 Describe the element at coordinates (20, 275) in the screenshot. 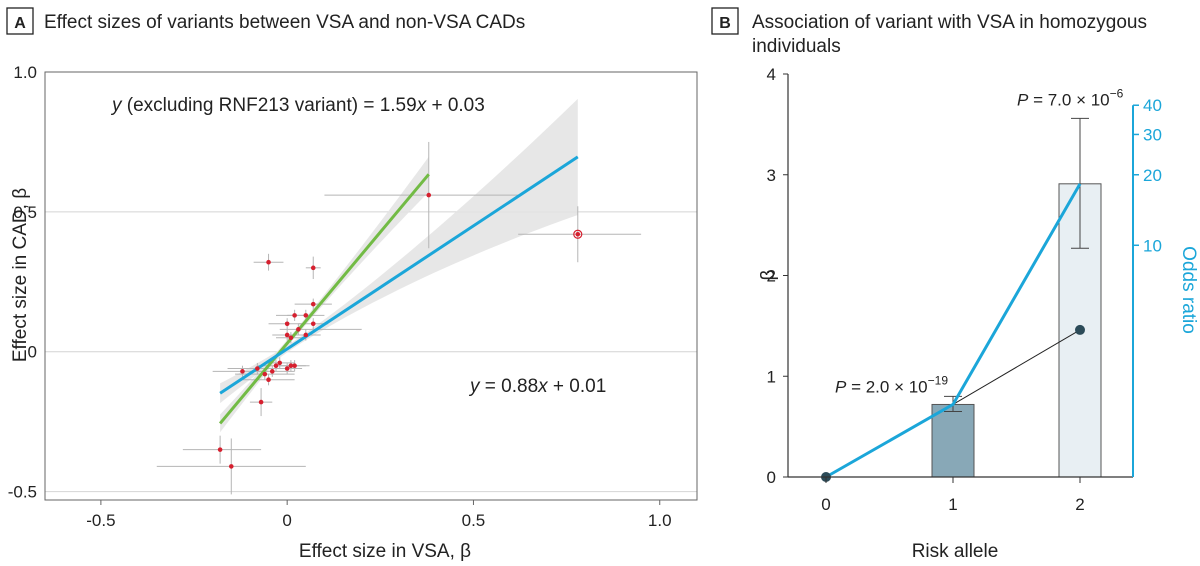

I see `panel-a-y-axis-title: Effect size in CAD, β` at that location.